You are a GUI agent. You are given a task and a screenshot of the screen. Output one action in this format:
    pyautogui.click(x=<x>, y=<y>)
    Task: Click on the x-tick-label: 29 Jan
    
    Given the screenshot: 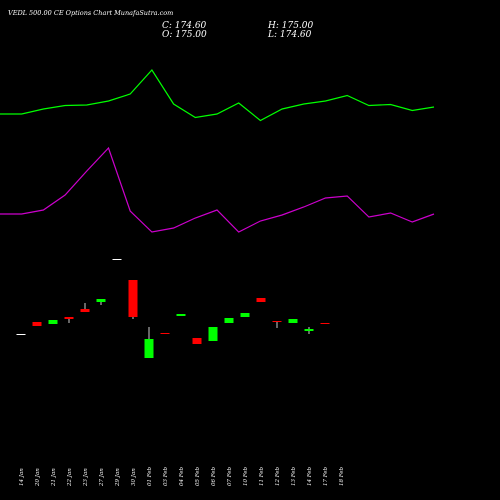 What is the action you would take?
    pyautogui.click(x=118, y=477)
    